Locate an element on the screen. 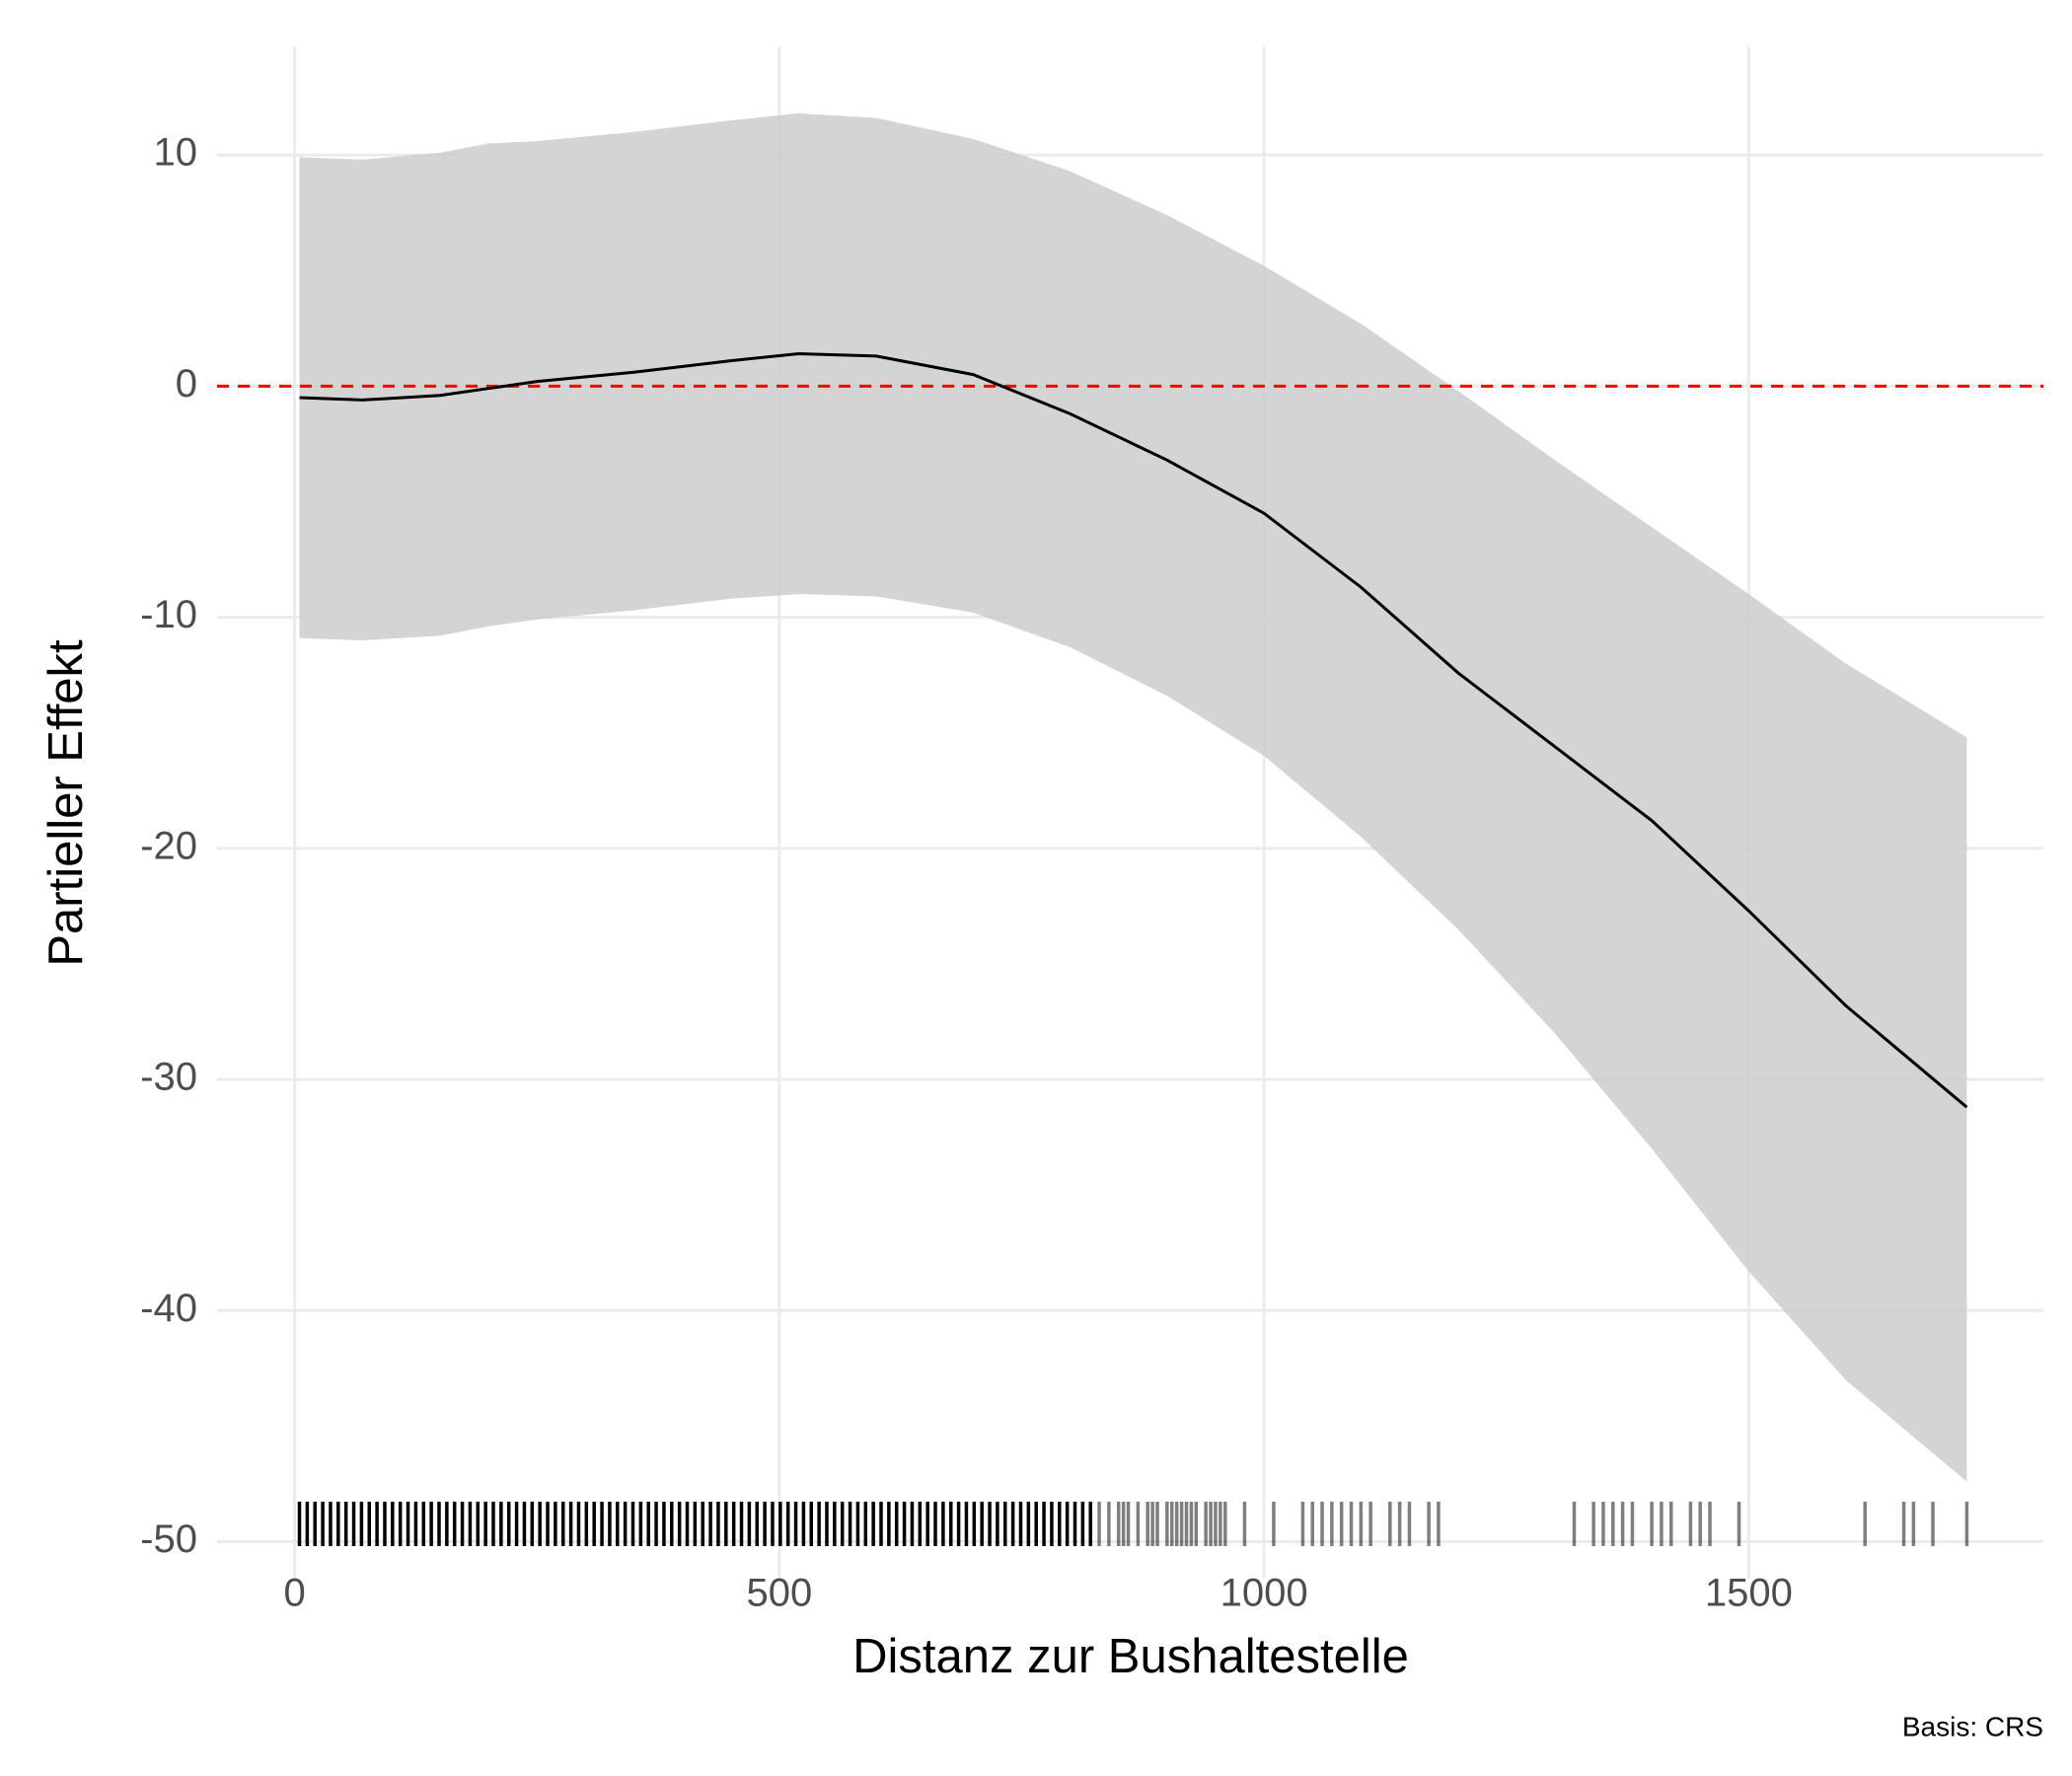 The image size is (2072, 1776). y-tick-label: -10 is located at coordinates (168, 614).